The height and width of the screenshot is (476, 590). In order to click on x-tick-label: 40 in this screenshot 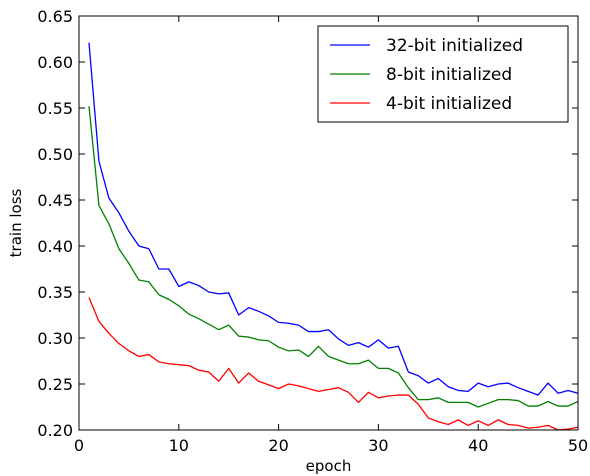, I will do `click(478, 445)`.